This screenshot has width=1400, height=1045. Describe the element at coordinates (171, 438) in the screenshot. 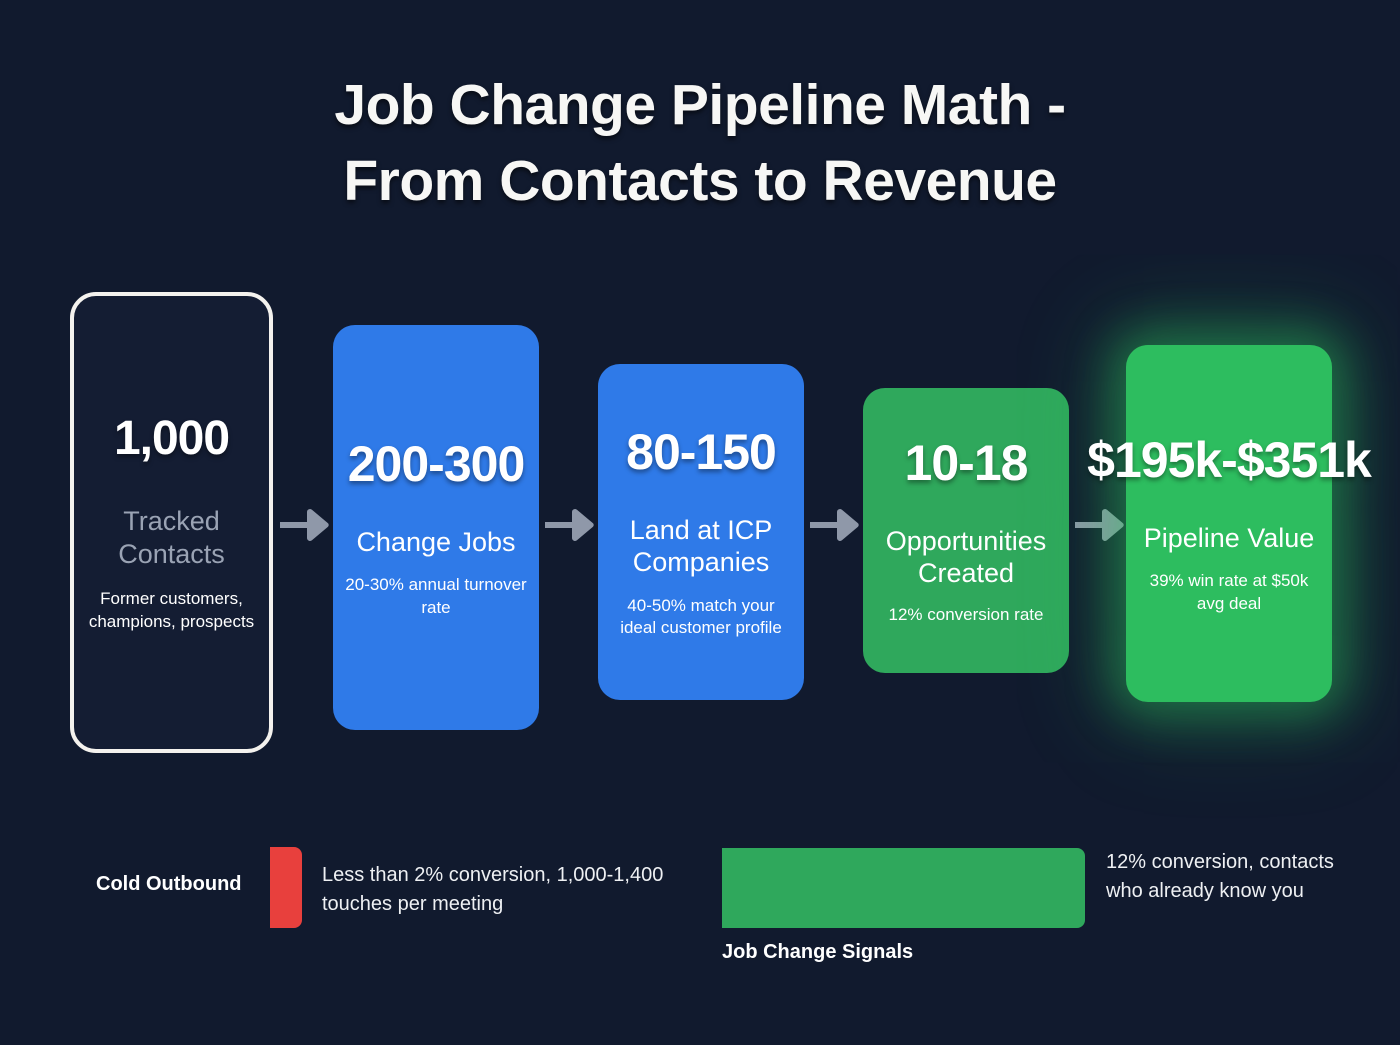

I see `funnel-step-value: 1,000` at that location.